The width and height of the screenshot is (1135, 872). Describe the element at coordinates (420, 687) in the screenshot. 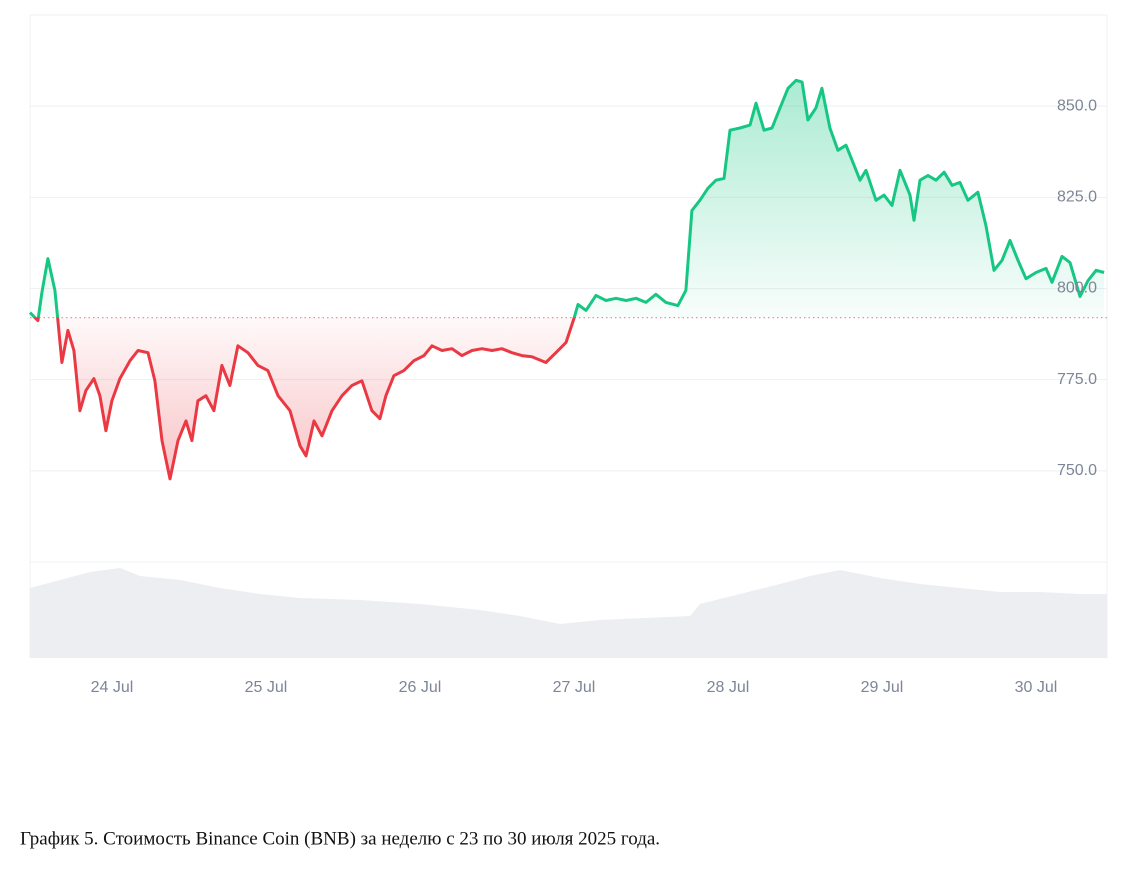

I see `x-tick-label: 26 Jul` at that location.